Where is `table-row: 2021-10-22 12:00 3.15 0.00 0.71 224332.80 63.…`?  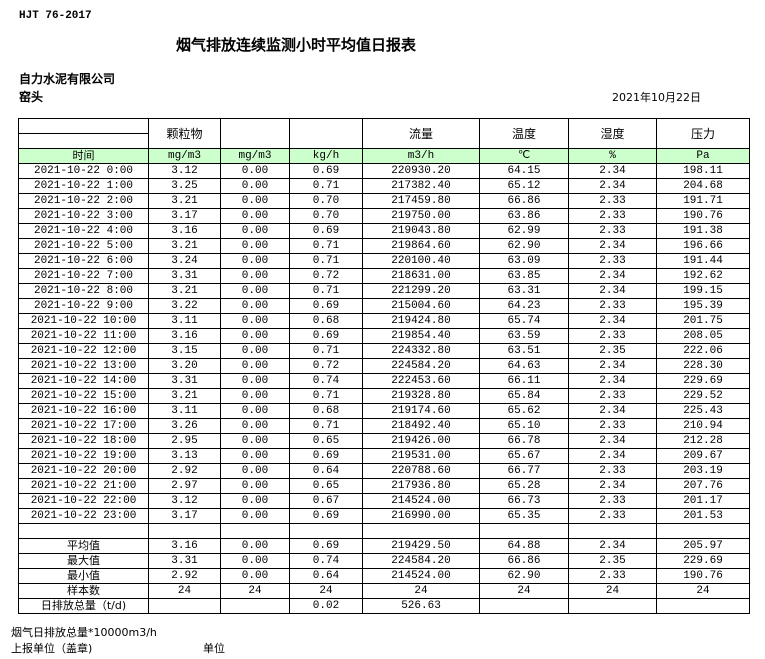 table-row: 2021-10-22 12:00 3.15 0.00 0.71 224332.80 63.… is located at coordinates (384, 351).